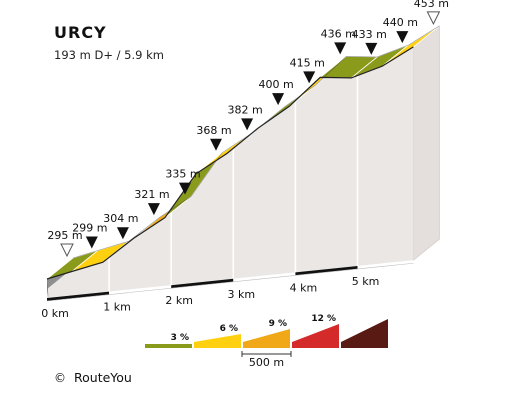  Describe the element at coordinates (103, 377) in the screenshot. I see `copyright-text: RouteYou` at that location.